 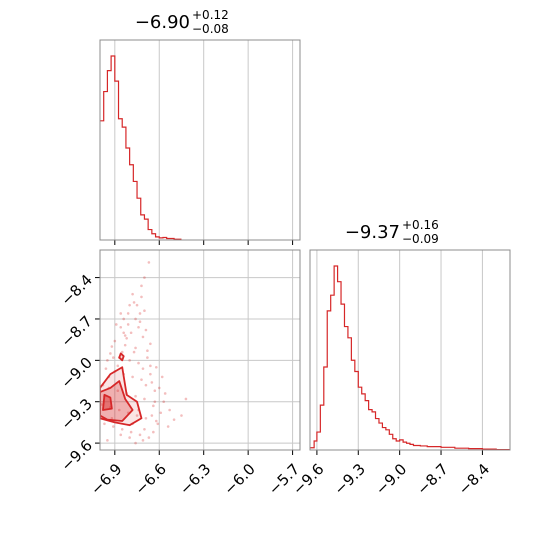 What do you see at coordinates (77, 414) in the screenshot?
I see `scatter-ytick-label-3: −9.3` at bounding box center [77, 414].